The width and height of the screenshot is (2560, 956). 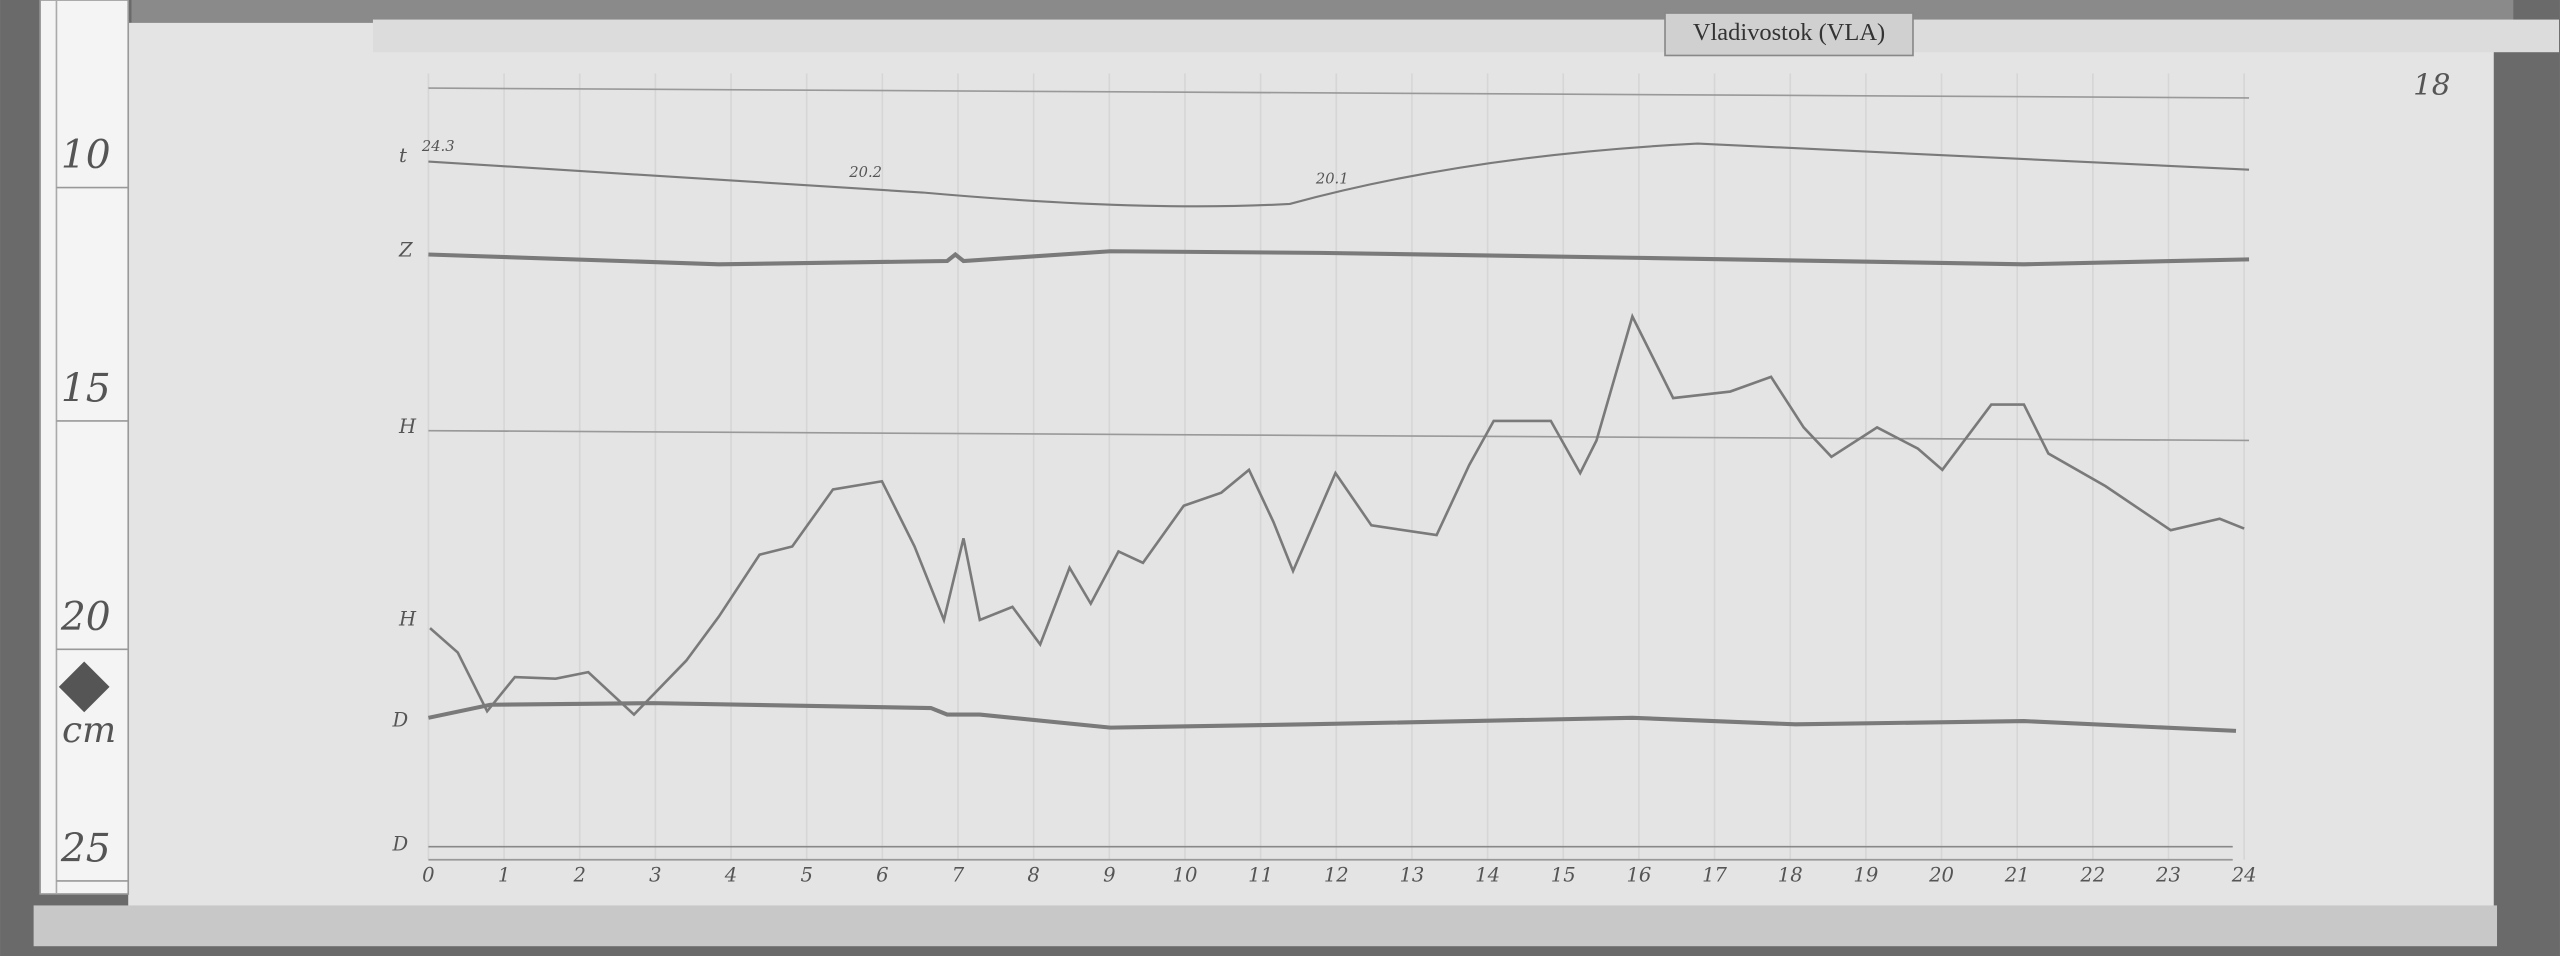 I want to click on hour-label: 1, so click(x=504, y=875).